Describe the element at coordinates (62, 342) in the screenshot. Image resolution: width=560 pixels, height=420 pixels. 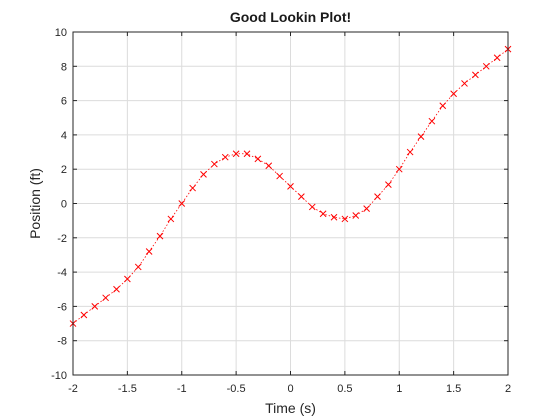
I see `y-tick-label: -8` at that location.